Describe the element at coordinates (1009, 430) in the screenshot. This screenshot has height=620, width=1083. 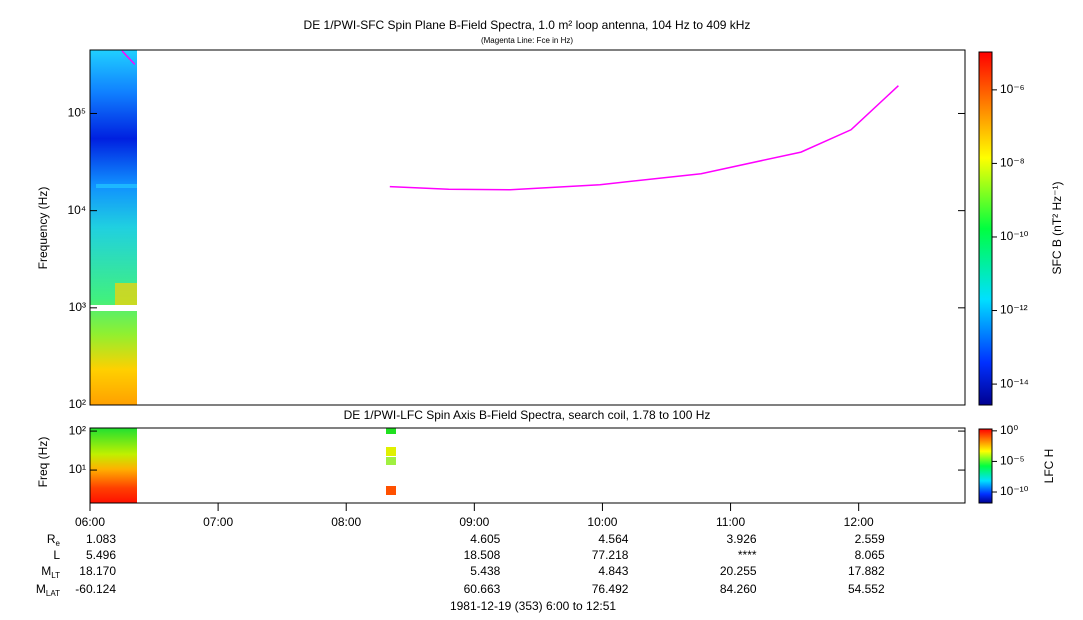
I see `colorbar-tick-label: 10⁰` at that location.